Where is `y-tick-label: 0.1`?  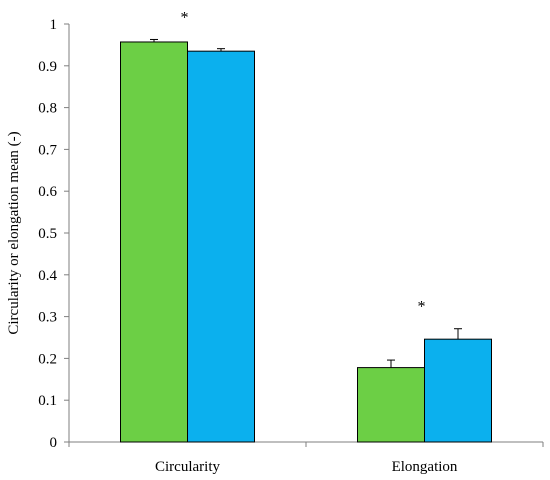 y-tick-label: 0.1 is located at coordinates (47, 401).